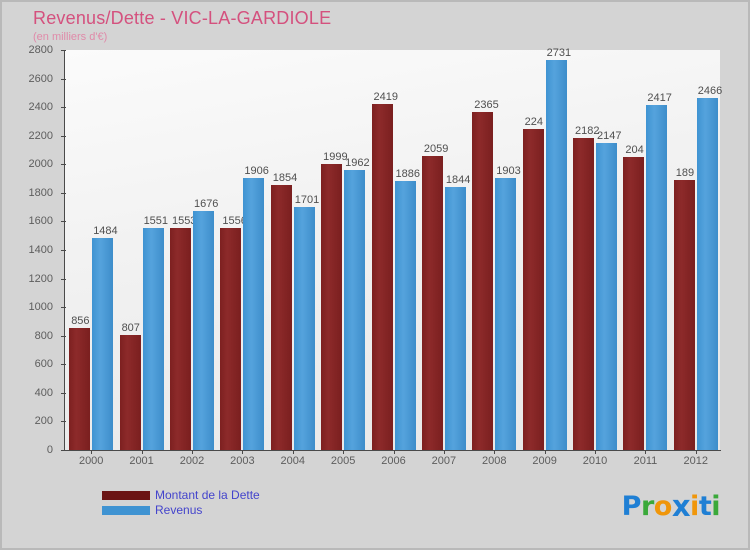  Describe the element at coordinates (434, 296) in the screenshot. I see `bar-dette-2007: 2059` at that location.